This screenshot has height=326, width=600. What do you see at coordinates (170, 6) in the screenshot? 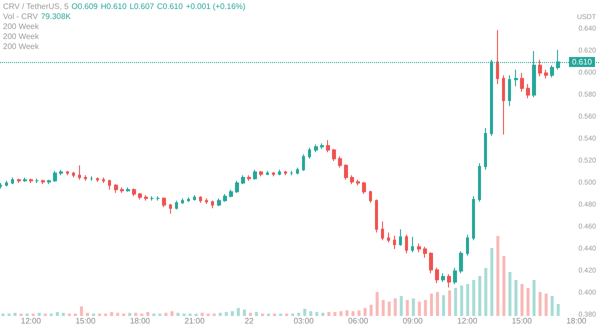
I see `text: C0.610` at bounding box center [170, 6].